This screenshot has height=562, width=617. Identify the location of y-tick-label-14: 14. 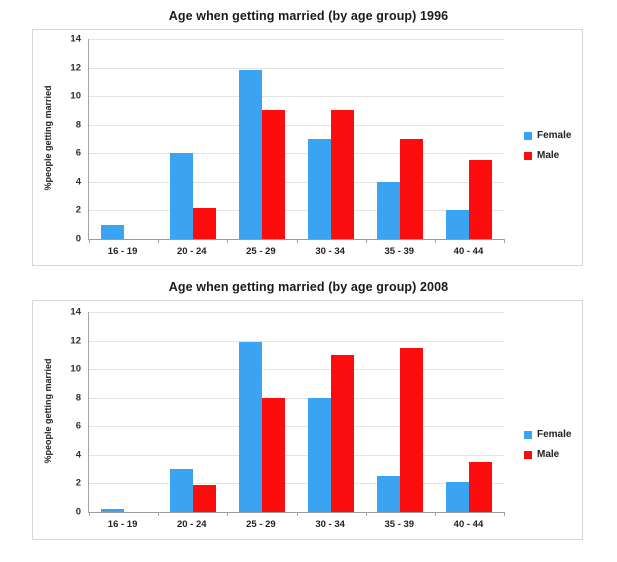
(75, 39).